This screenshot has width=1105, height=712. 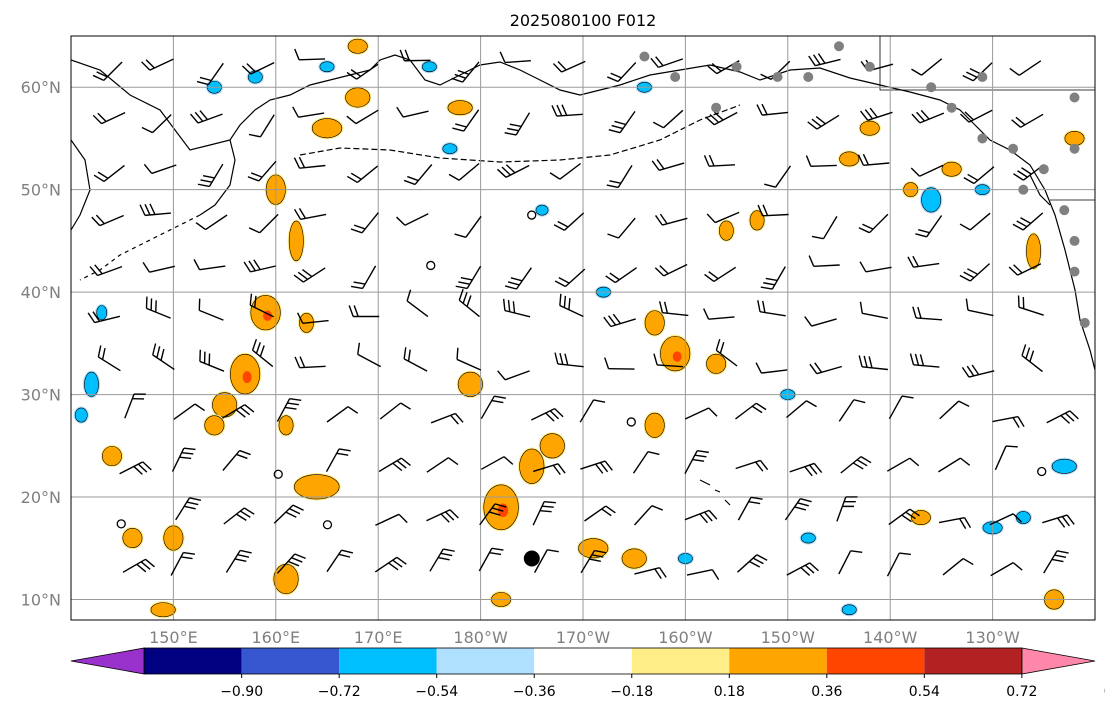 I want to click on coastline-asia, so click(x=326, y=102).